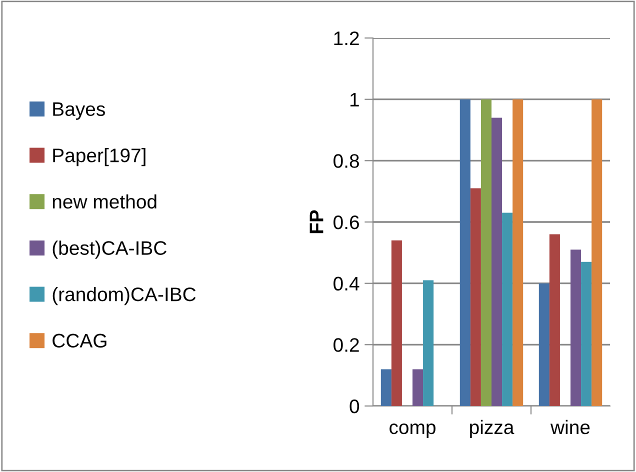  What do you see at coordinates (347, 283) in the screenshot?
I see `y-tick-label: 0.4` at bounding box center [347, 283].